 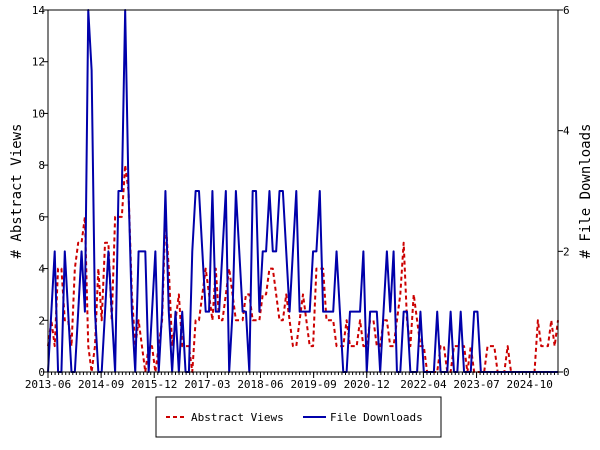 What do you see at coordinates (41, 320) in the screenshot?
I see `y-left-tick-label: 2` at bounding box center [41, 320].